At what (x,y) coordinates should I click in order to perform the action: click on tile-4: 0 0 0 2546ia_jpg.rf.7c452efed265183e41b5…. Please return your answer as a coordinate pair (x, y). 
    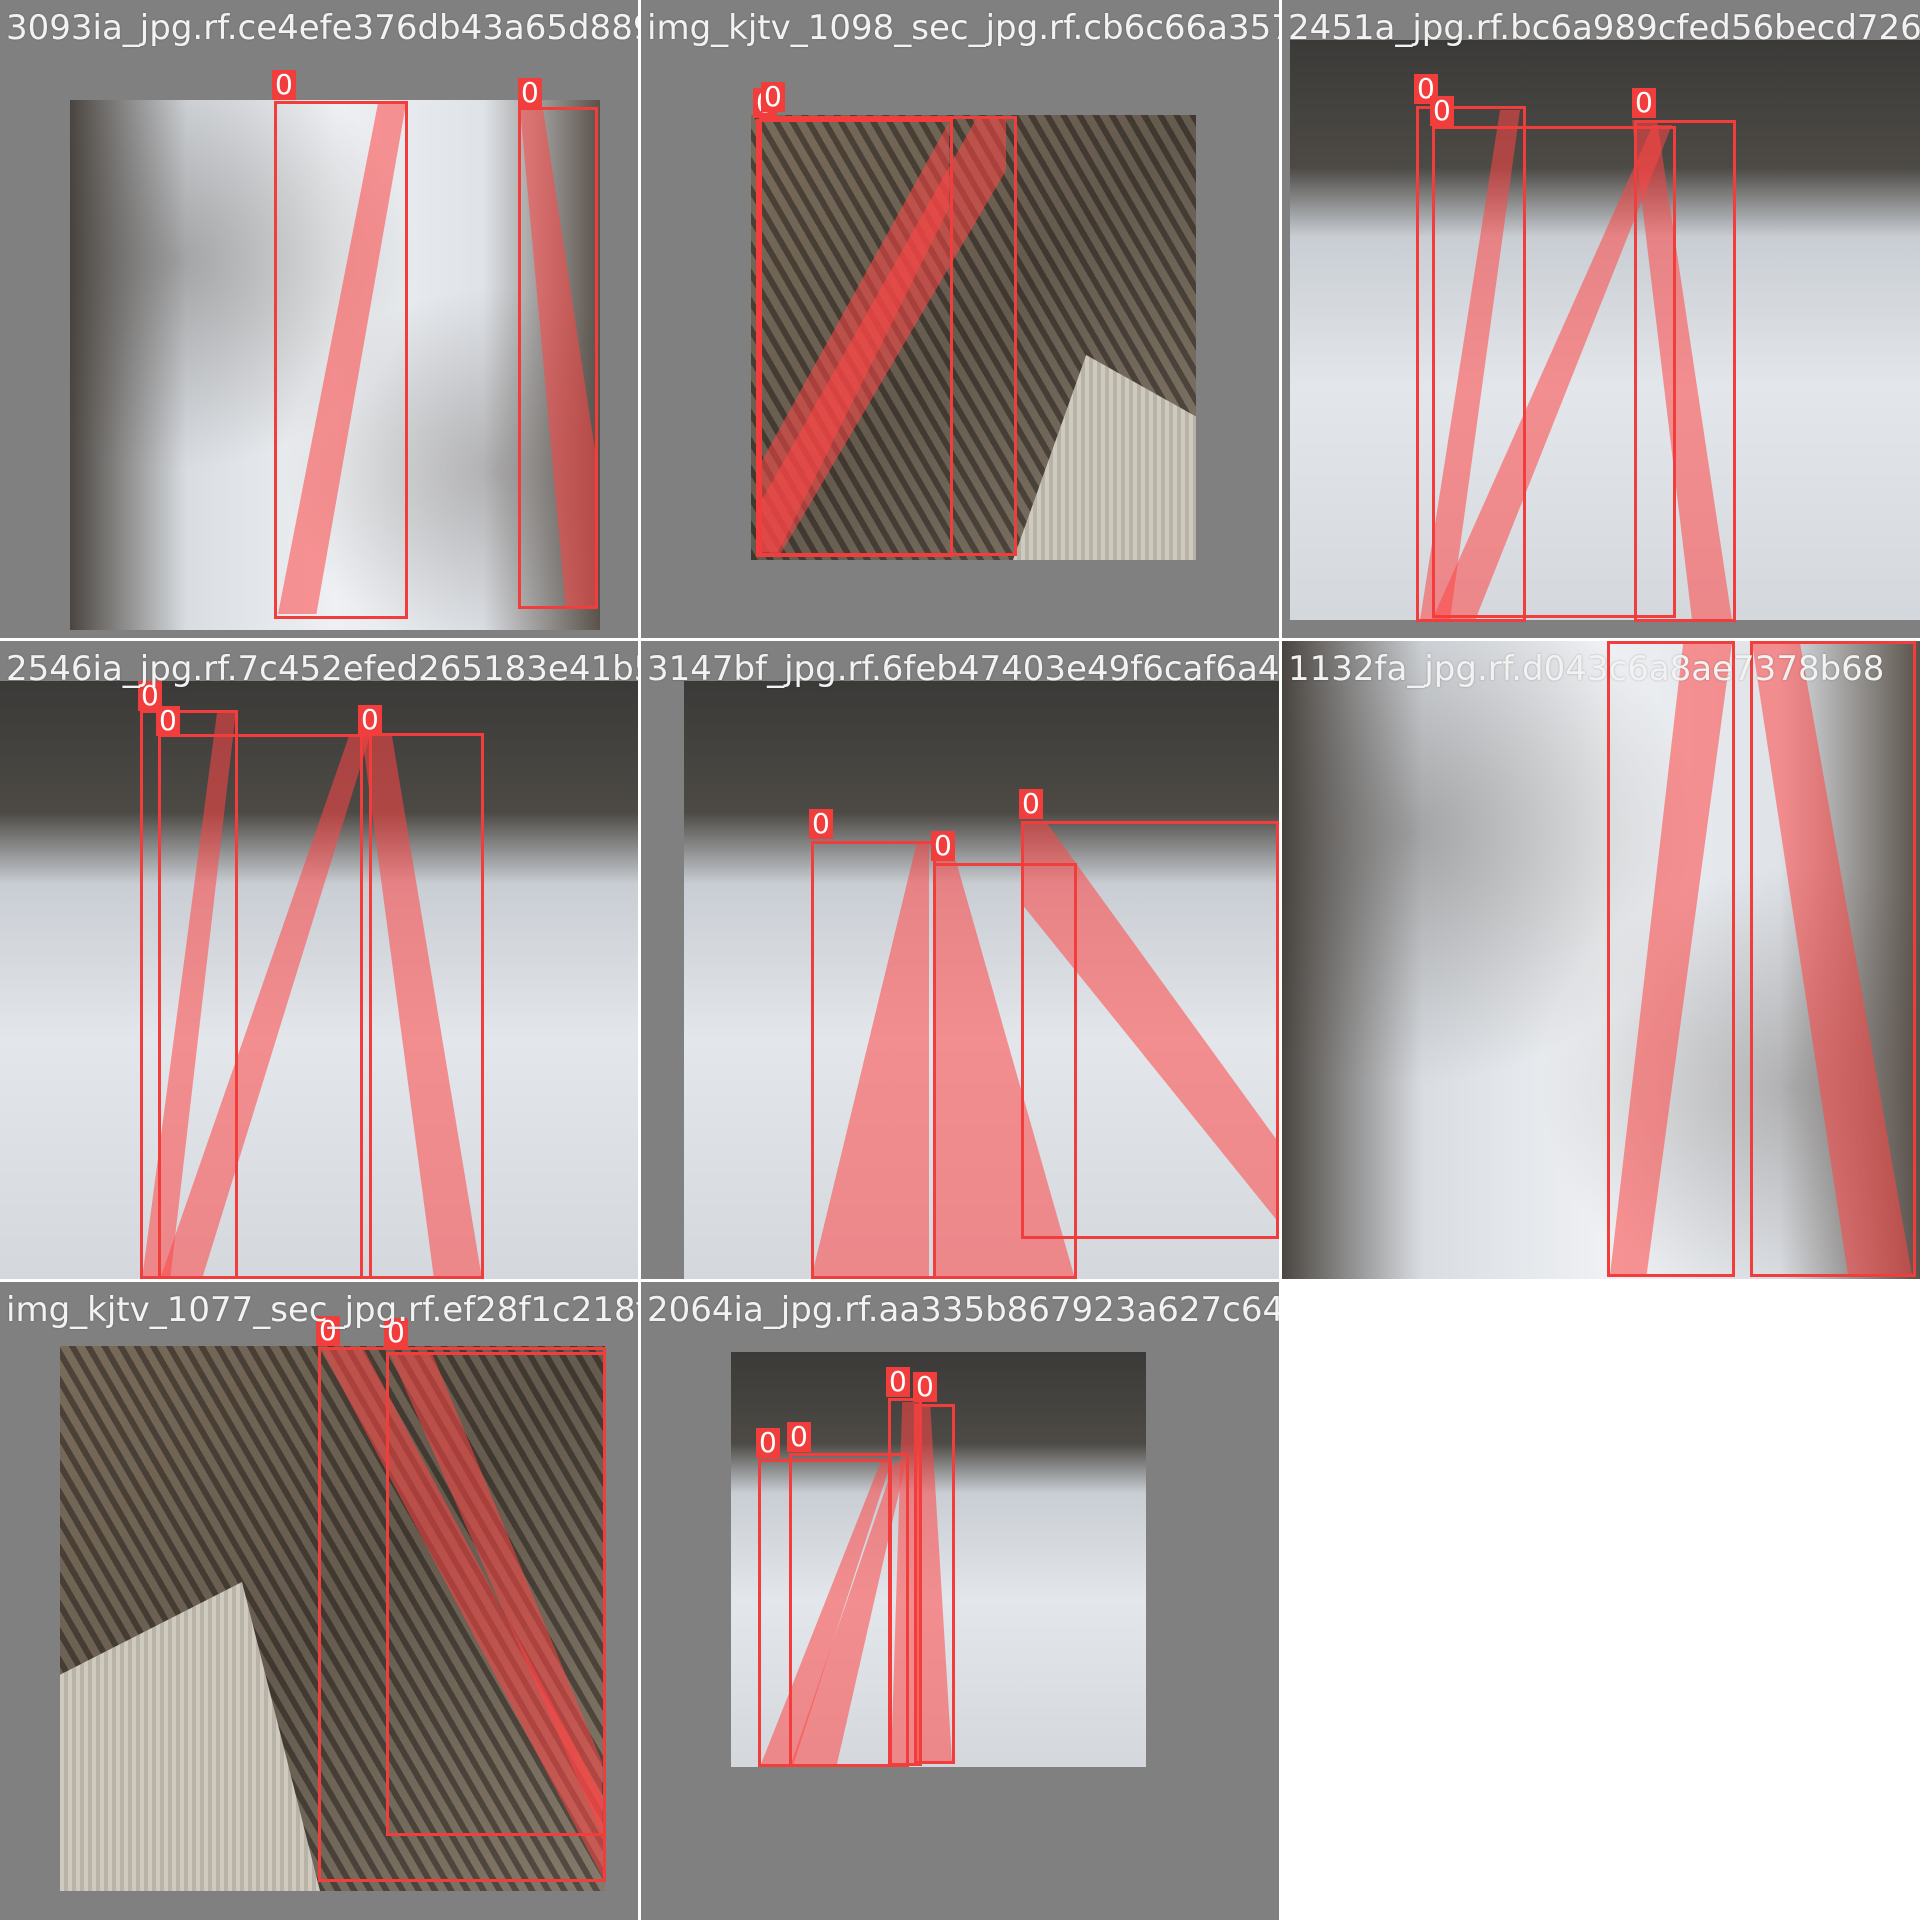
    Looking at the image, I should click on (319, 960).